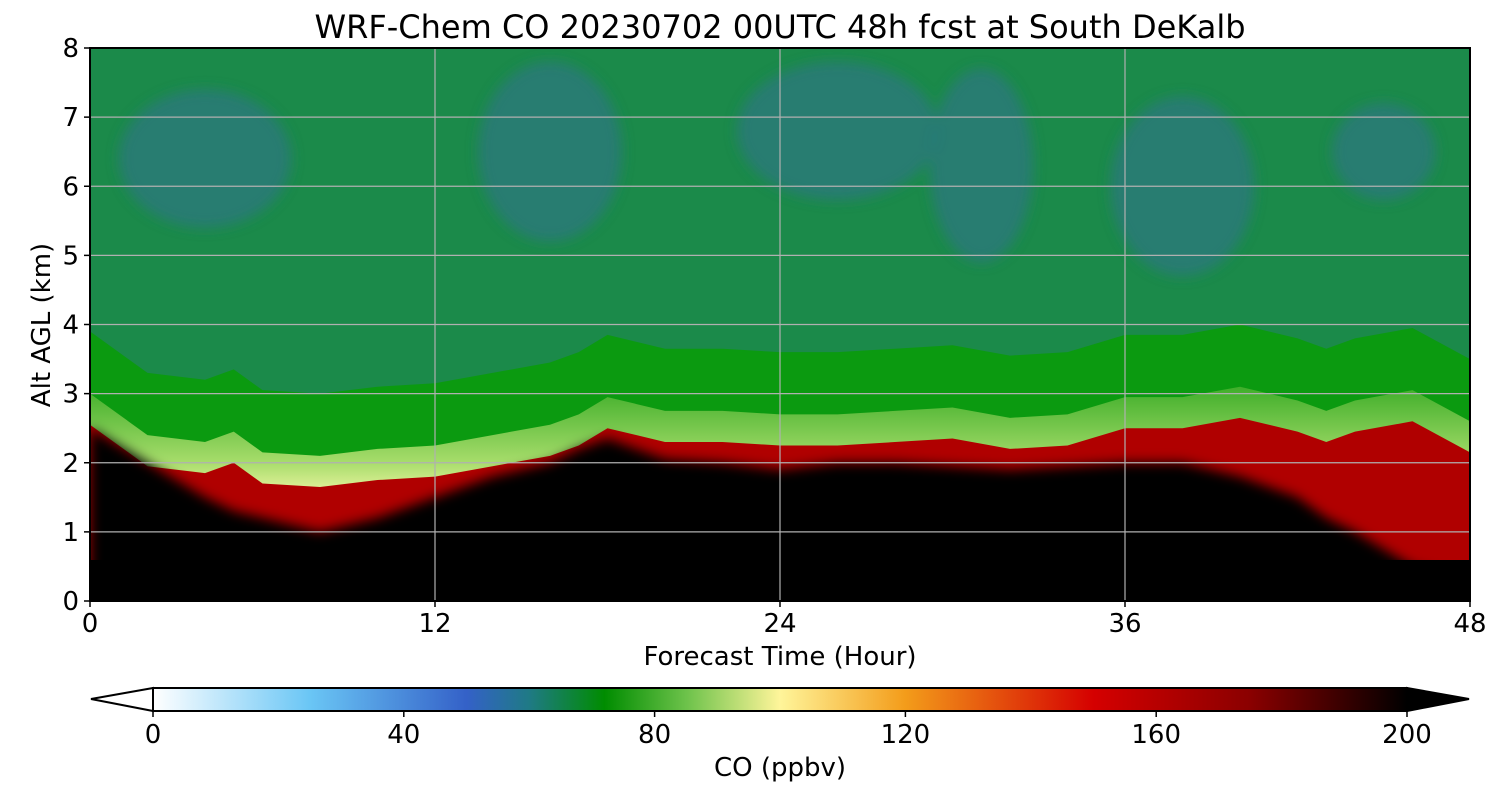 The image size is (1500, 800). What do you see at coordinates (70, 49) in the screenshot?
I see `y-tick-label: 8` at bounding box center [70, 49].